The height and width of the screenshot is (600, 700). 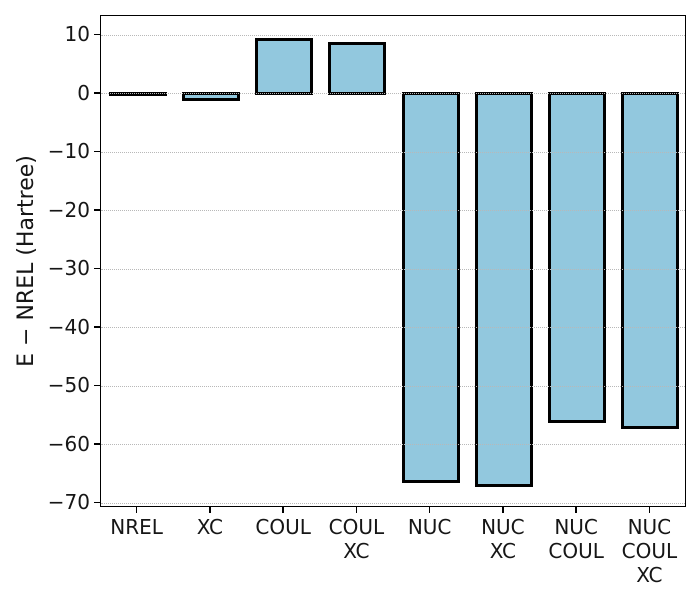 What do you see at coordinates (503, 290) in the screenshot?
I see `bar-nuc-xc` at bounding box center [503, 290].